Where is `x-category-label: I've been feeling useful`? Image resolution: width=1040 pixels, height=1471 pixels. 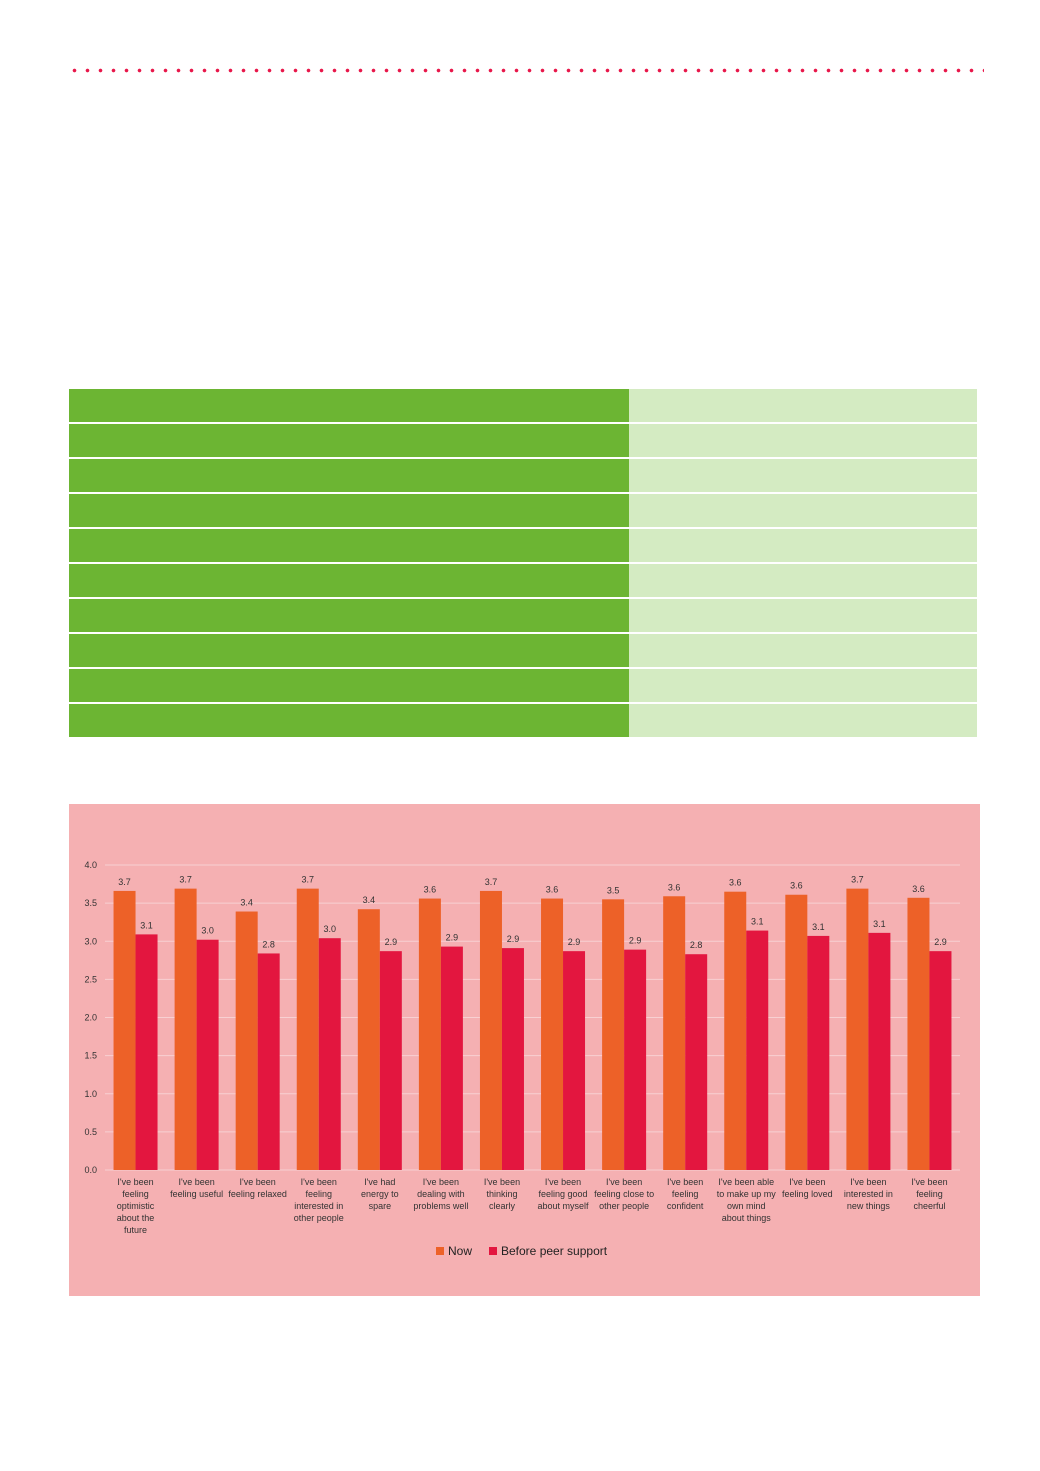
x-category-label: I've been feeling useful is located at coordinates (196, 1188).